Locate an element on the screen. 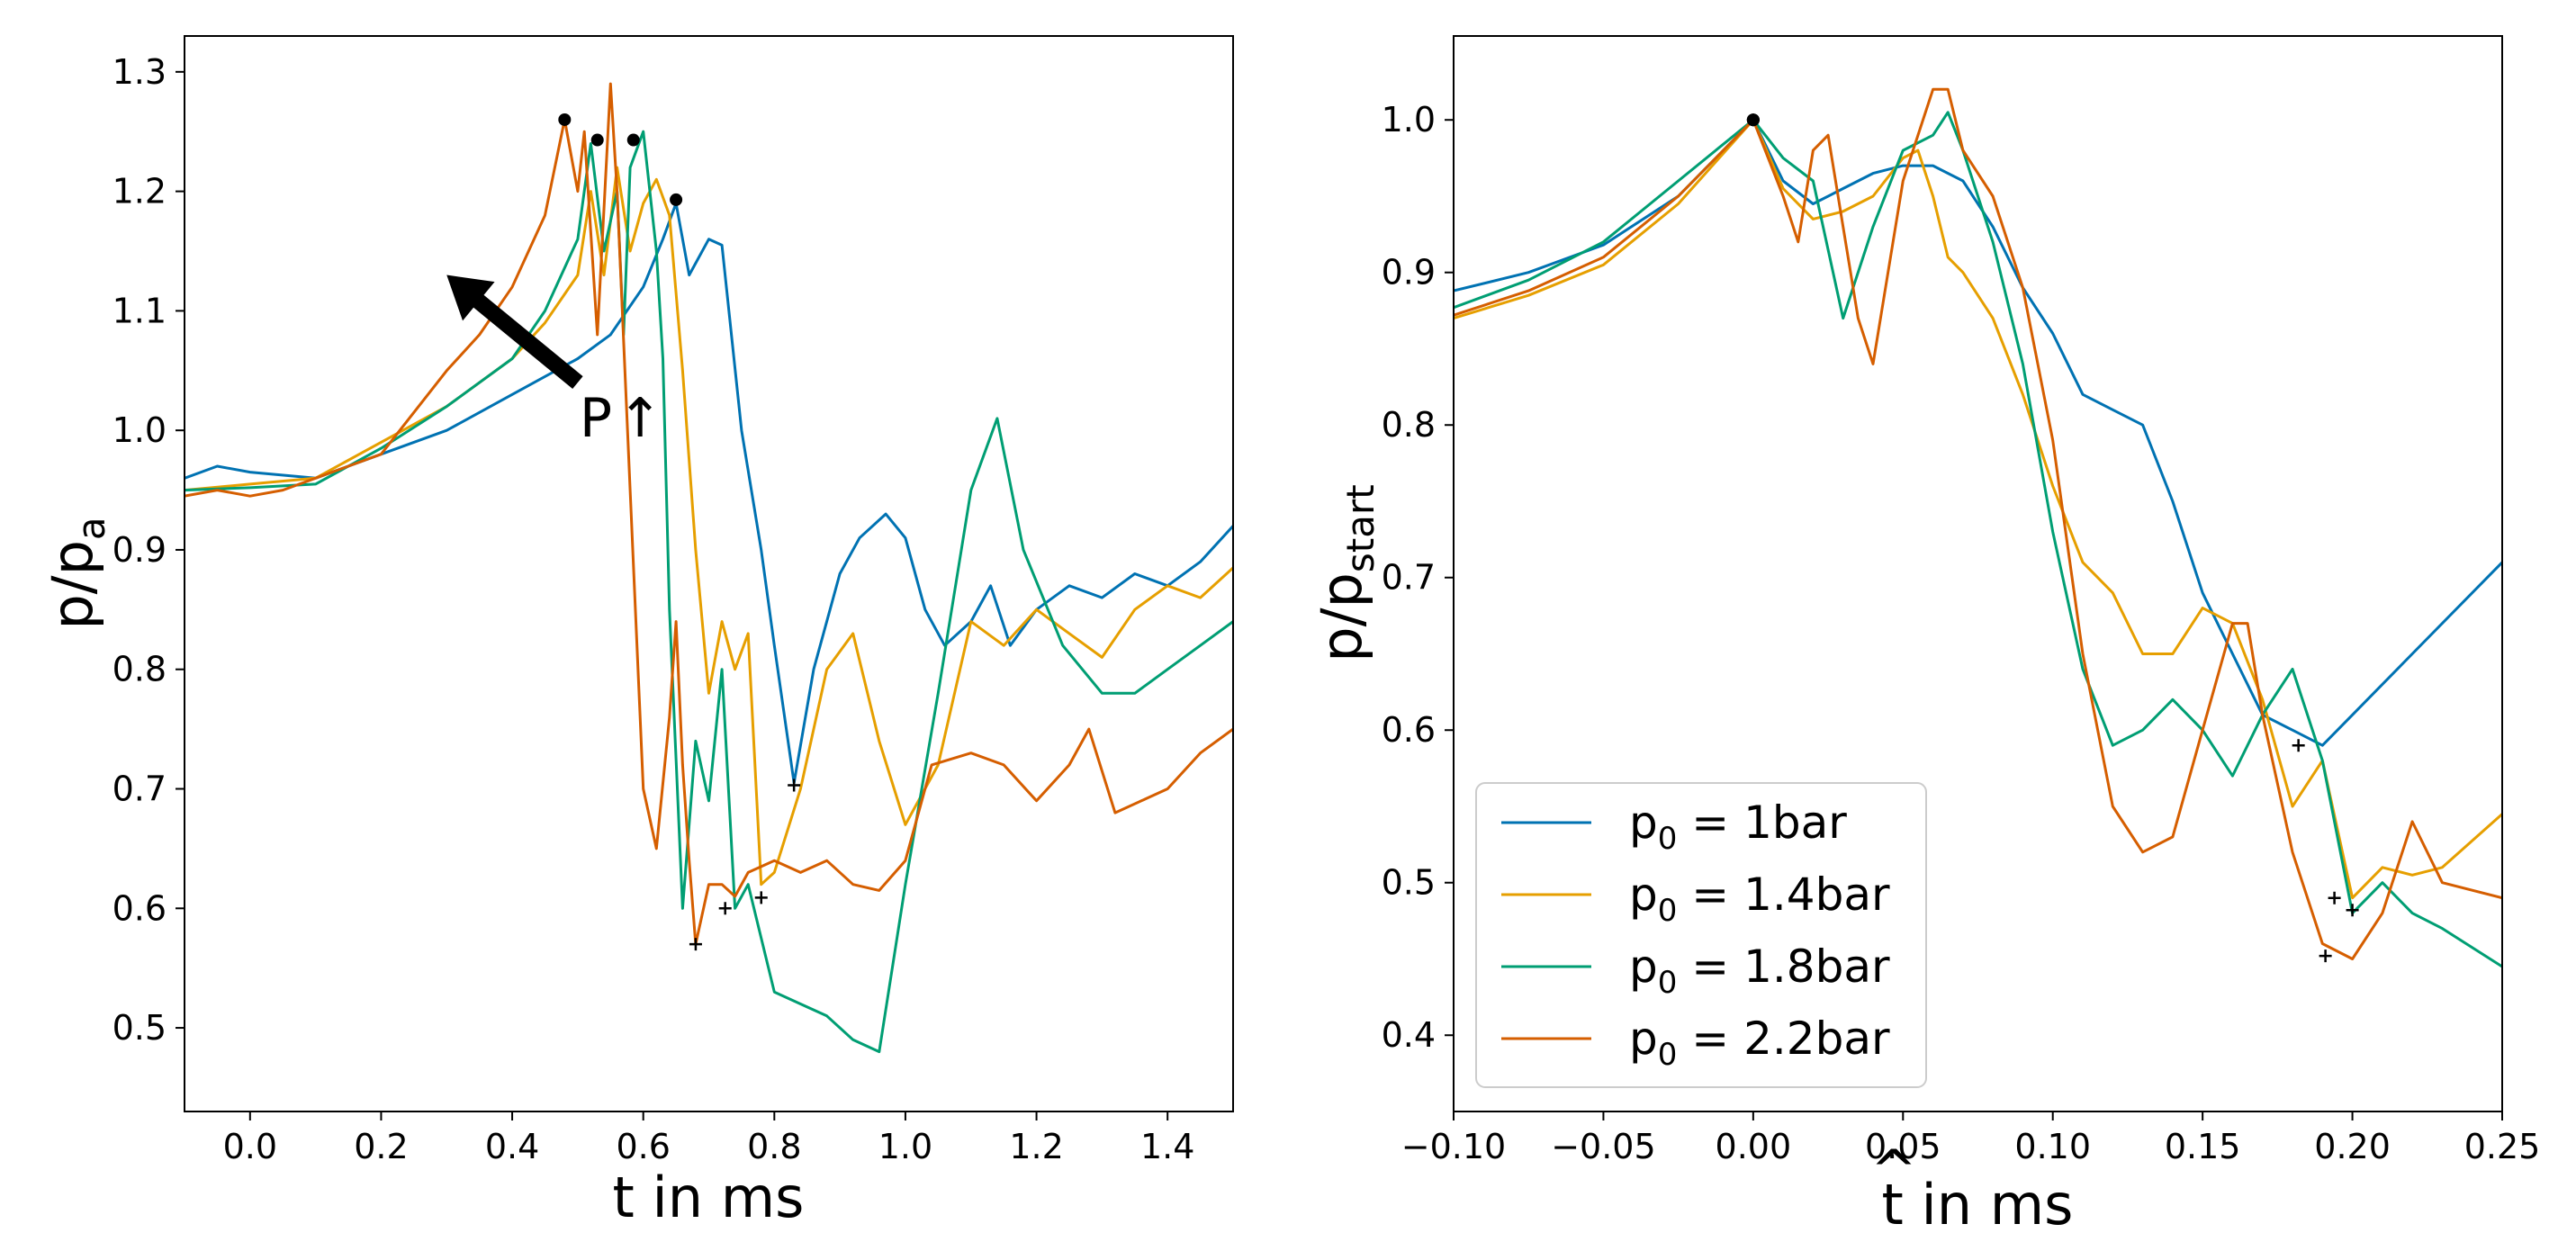 The height and width of the screenshot is (1260, 2576). right-min-marker-1.8bar is located at coordinates (2352, 911).